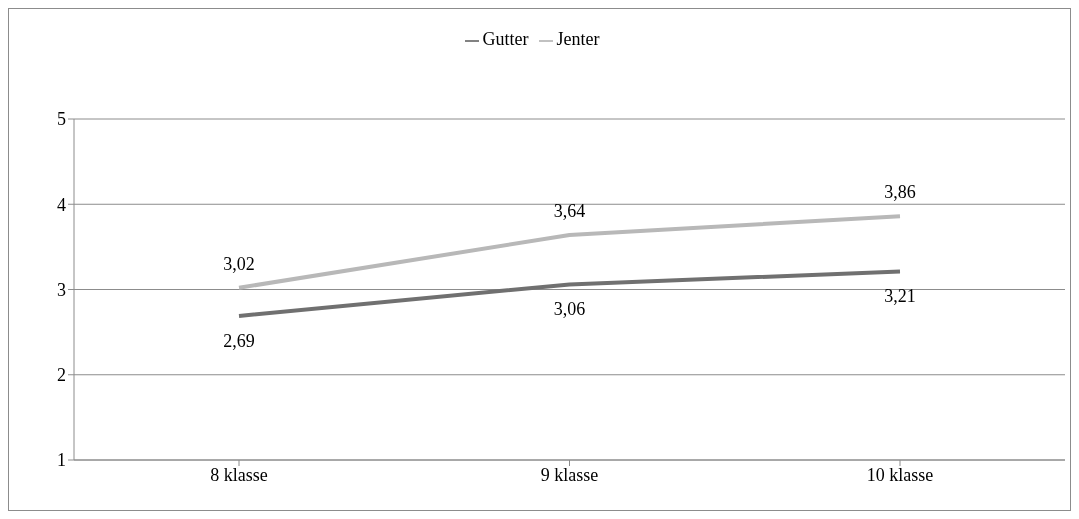  Describe the element at coordinates (61, 460) in the screenshot. I see `y-tick-label: 1` at that location.